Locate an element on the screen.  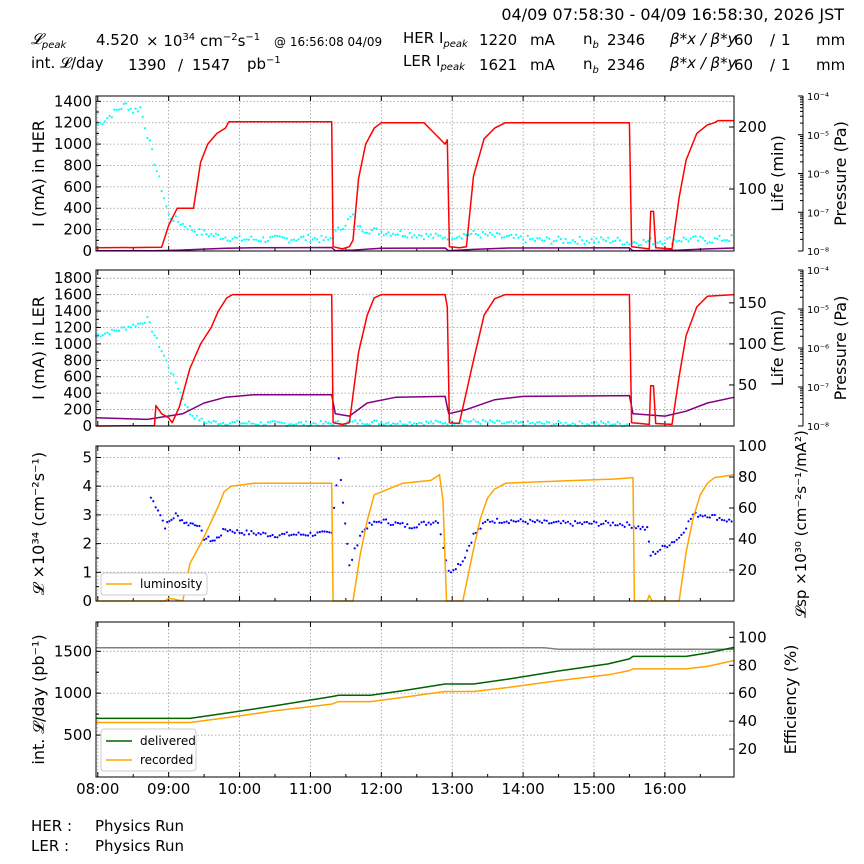
y-axis-label: 𝓛 ×10³⁴ (cm⁻²s⁻¹) is located at coordinates (38, 523).